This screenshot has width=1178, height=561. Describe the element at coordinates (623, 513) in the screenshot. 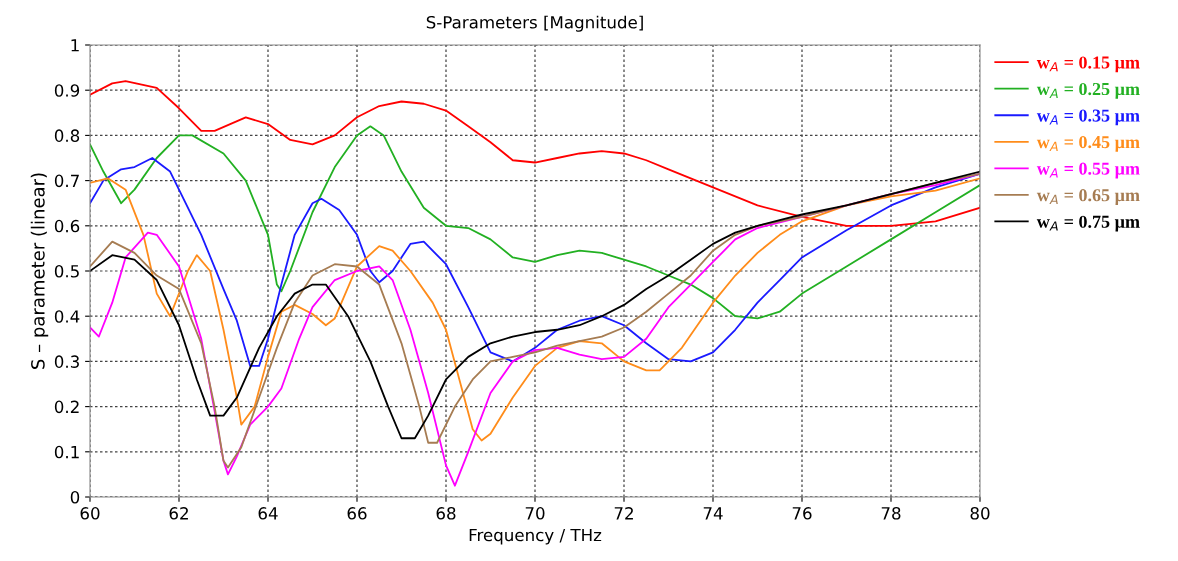

I see `x-tick-label: 72` at that location.